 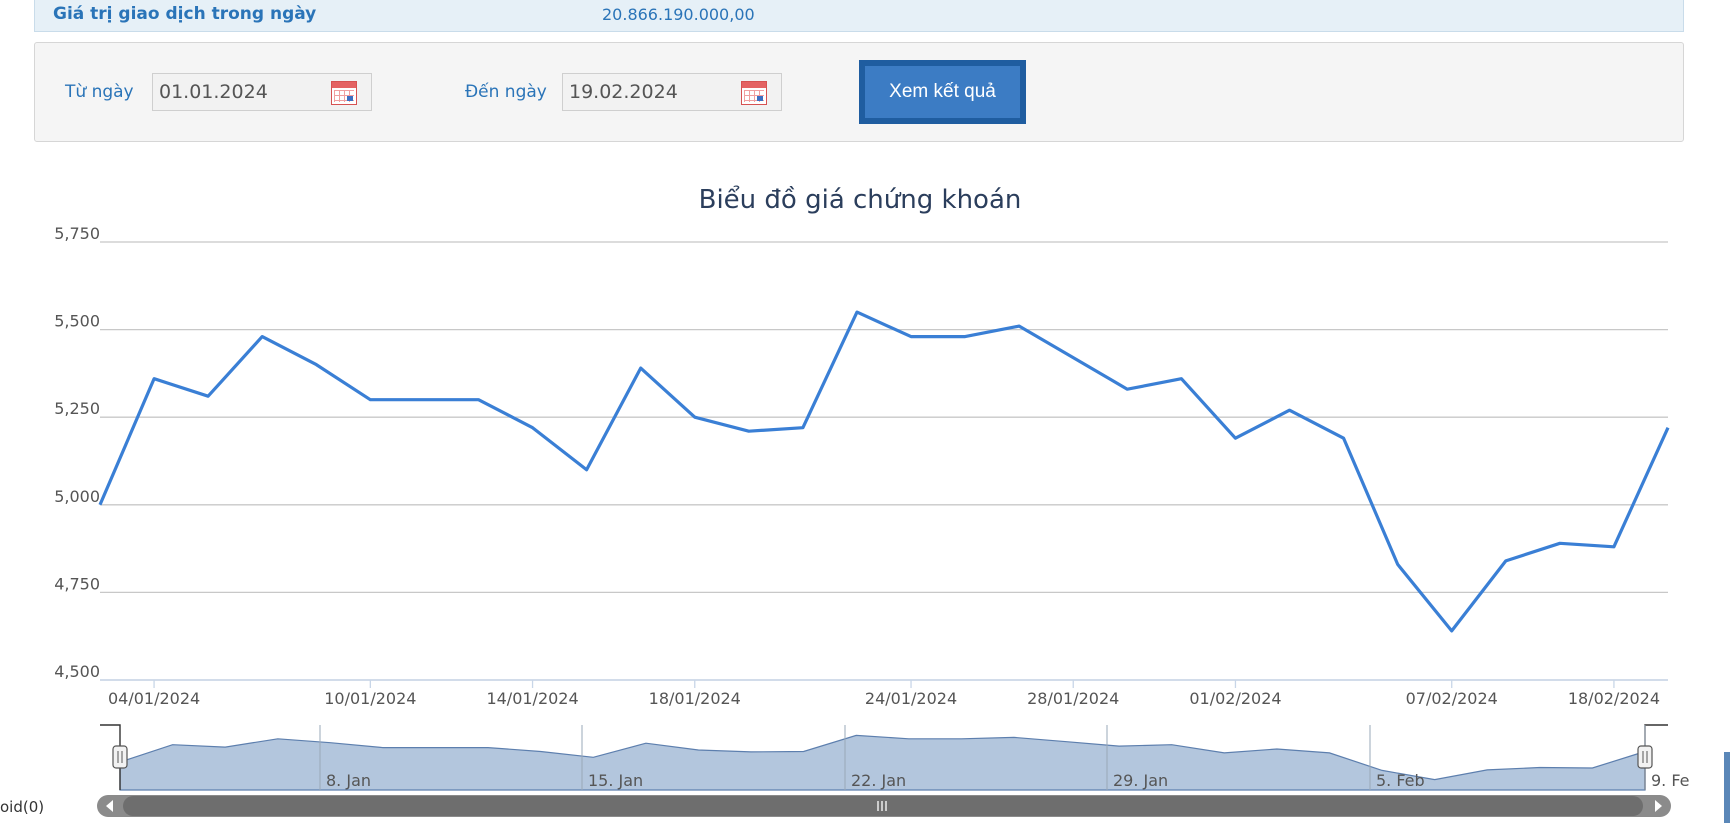 I want to click on y-tick-label: 5,000, so click(x=77, y=496).